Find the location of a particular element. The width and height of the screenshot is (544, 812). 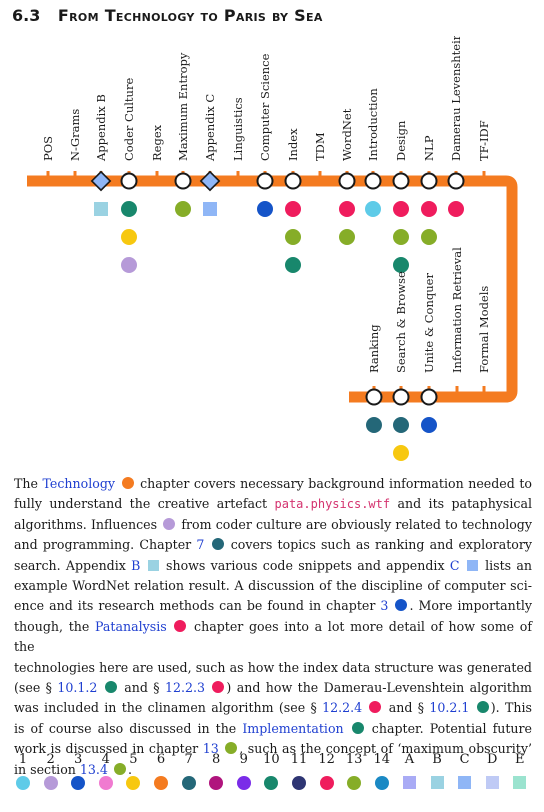

station-unite-conquer: Unite & Conquer is located at coordinates (429, 353).